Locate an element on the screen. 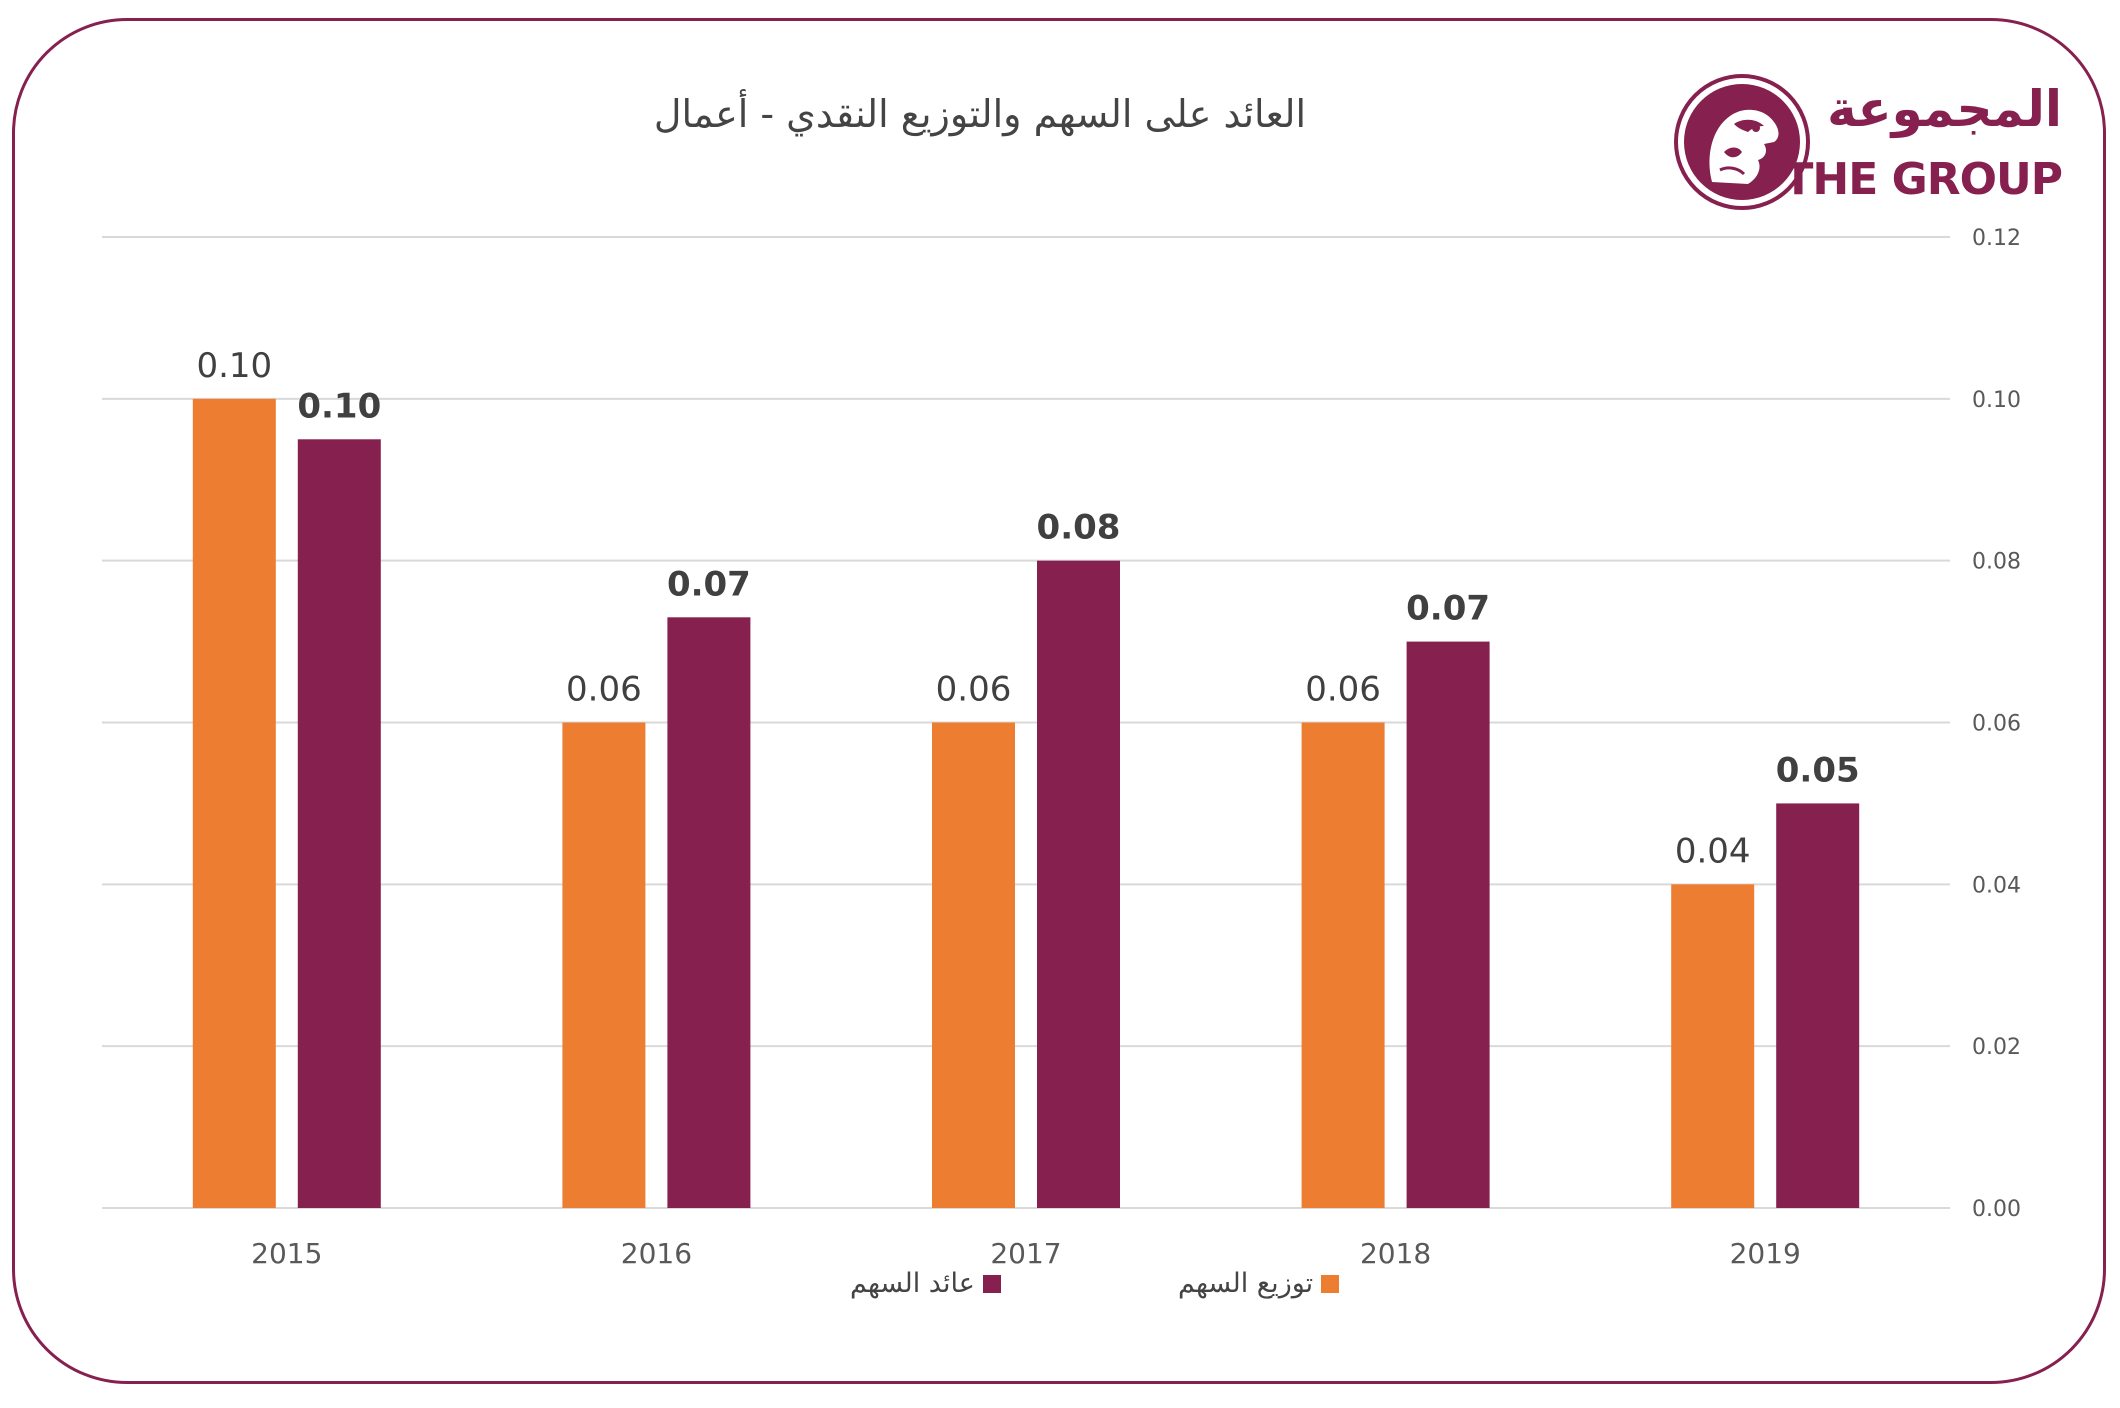  legend-label-purple: عائد السهم is located at coordinates (912, 1283).